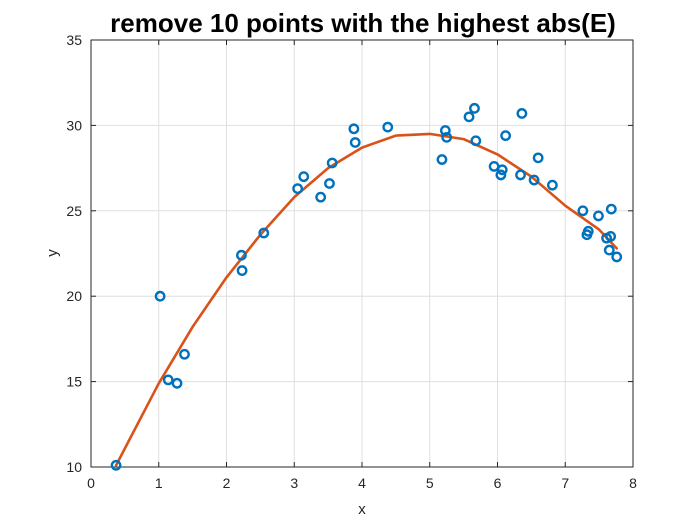 Image resolution: width=700 pixels, height=525 pixels. What do you see at coordinates (498, 483) in the screenshot?
I see `x-tick-label: 6` at bounding box center [498, 483].